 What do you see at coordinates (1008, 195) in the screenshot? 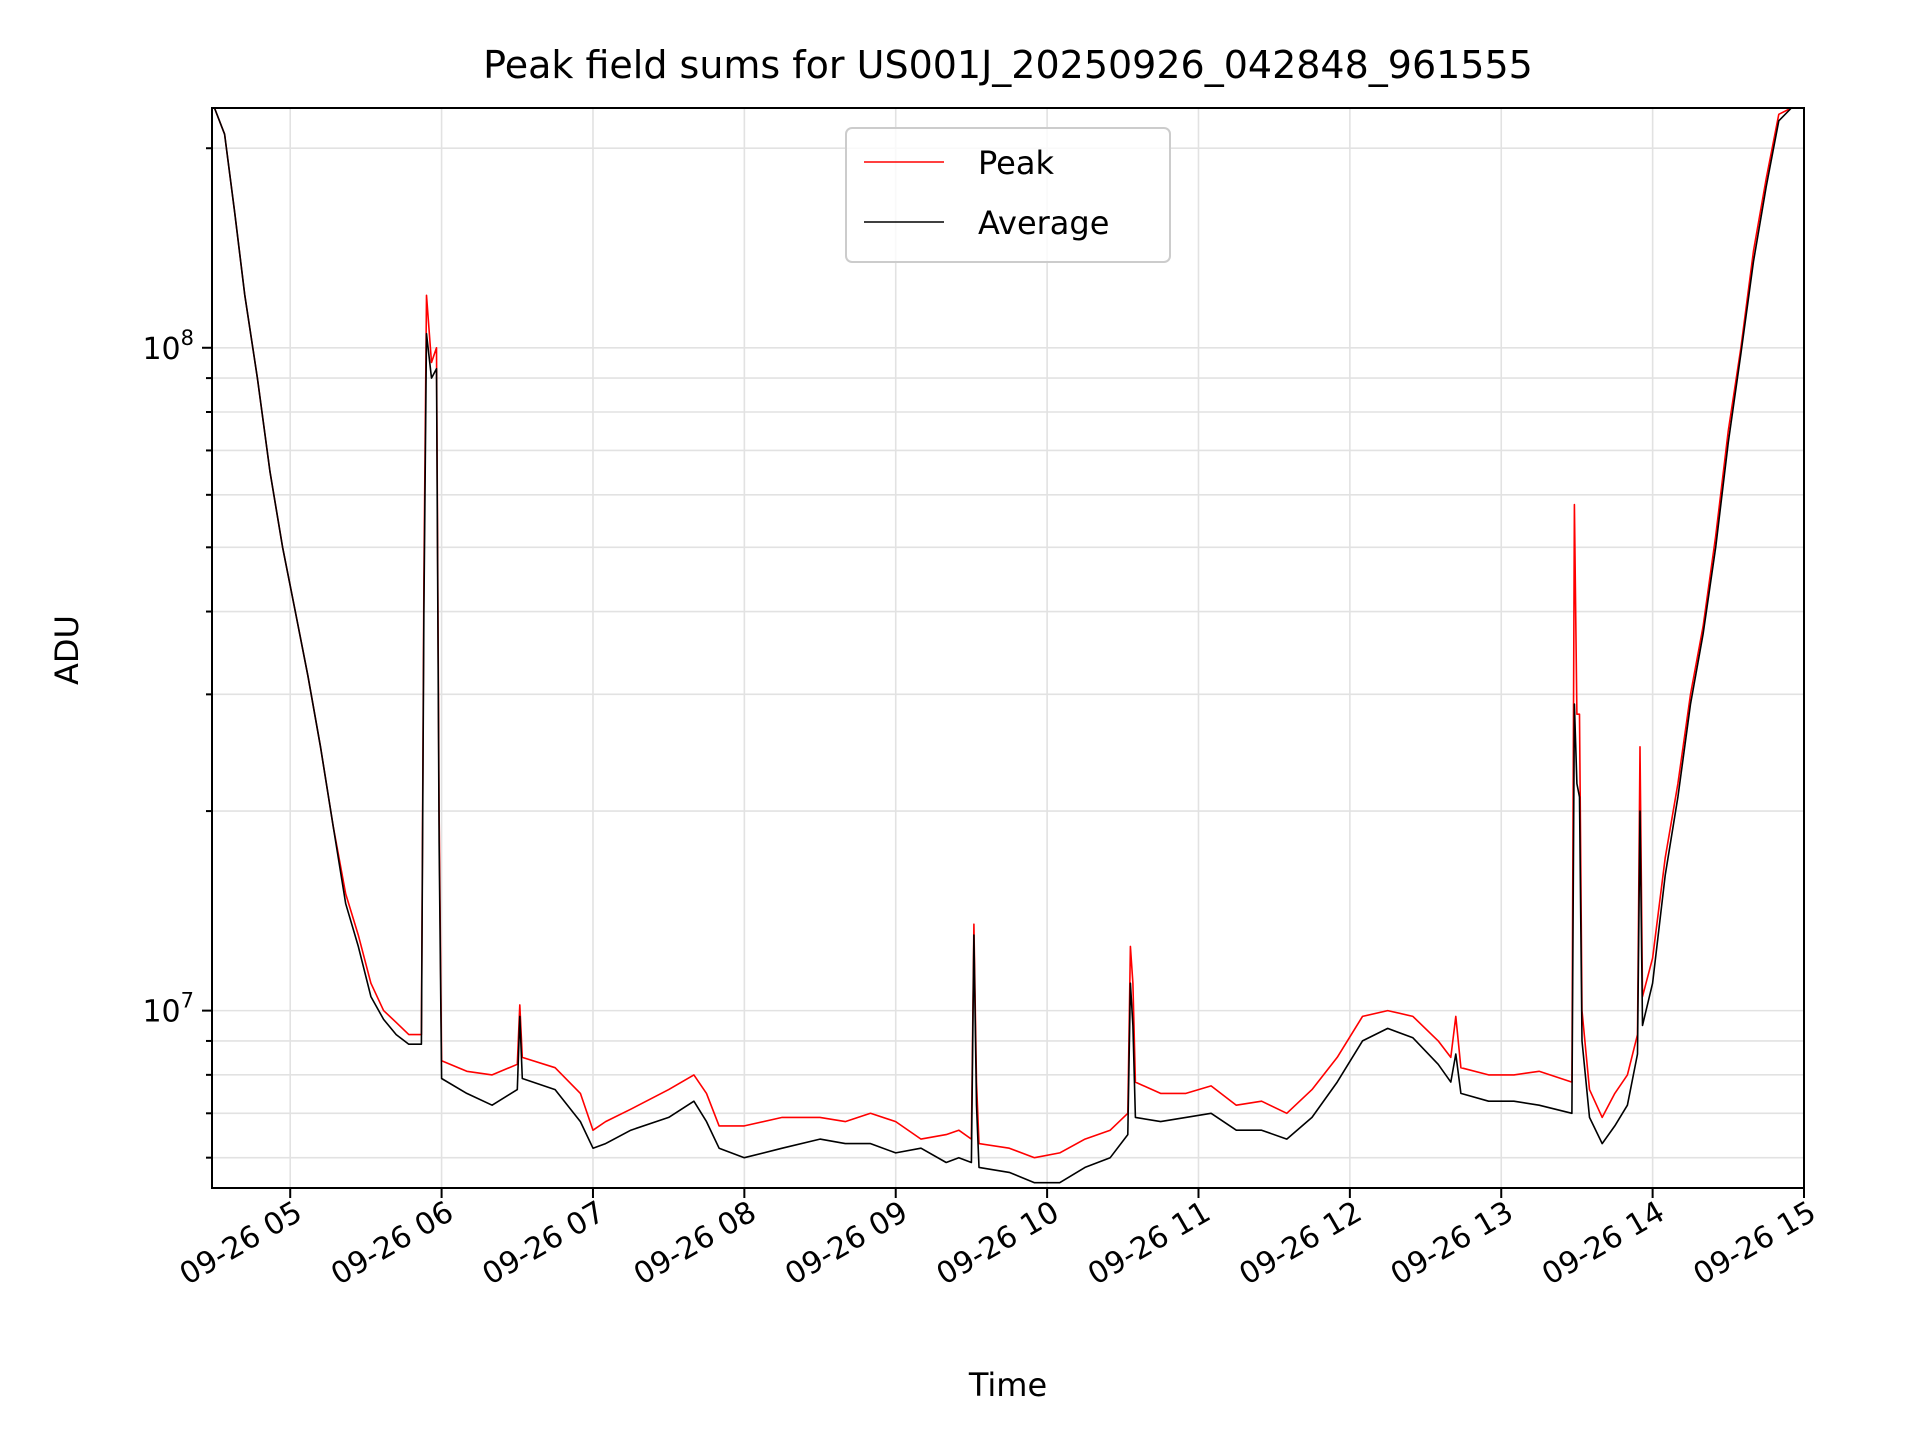
I see `legend: Peak Average` at bounding box center [1008, 195].